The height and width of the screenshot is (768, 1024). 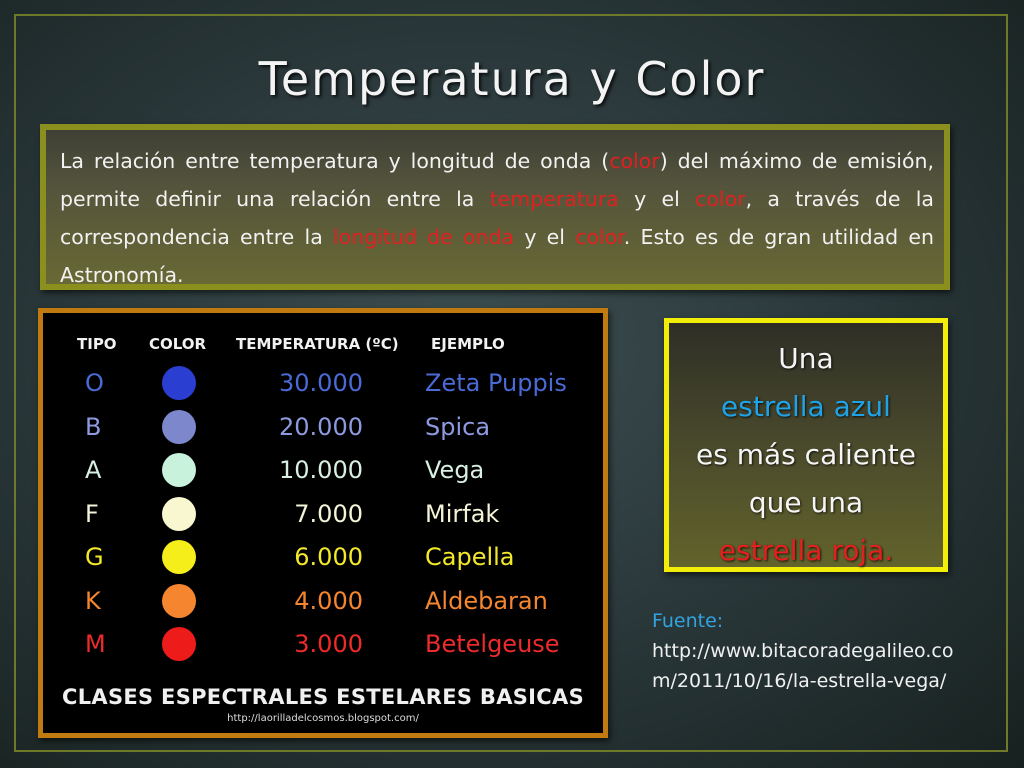 What do you see at coordinates (93, 426) in the screenshot?
I see `row-tipo: B` at bounding box center [93, 426].